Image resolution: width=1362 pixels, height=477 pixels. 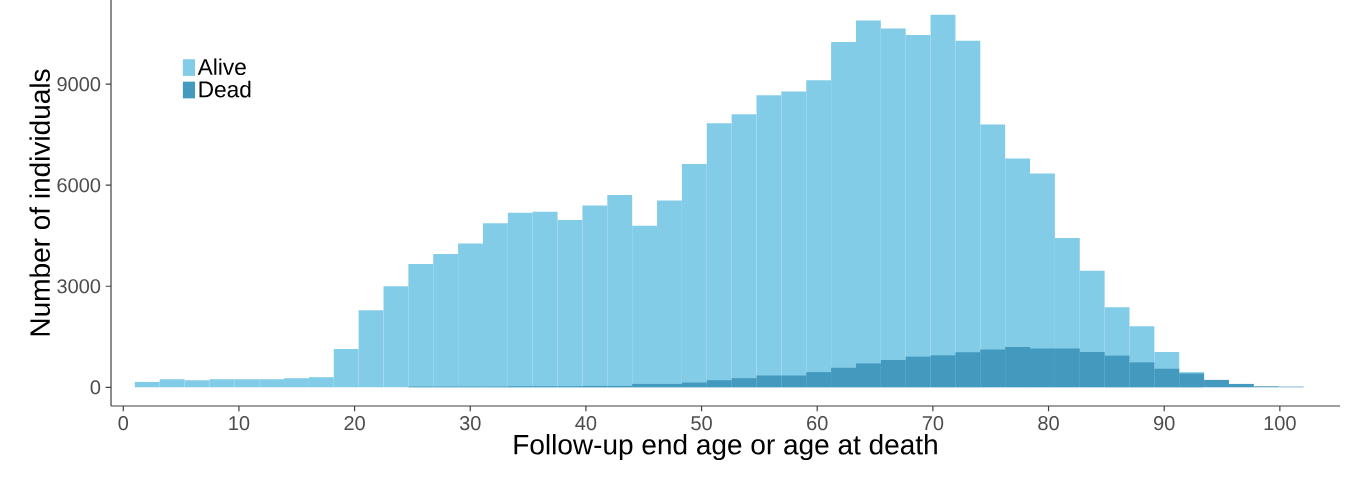 I want to click on x-tick-label: 0, so click(x=123, y=423).